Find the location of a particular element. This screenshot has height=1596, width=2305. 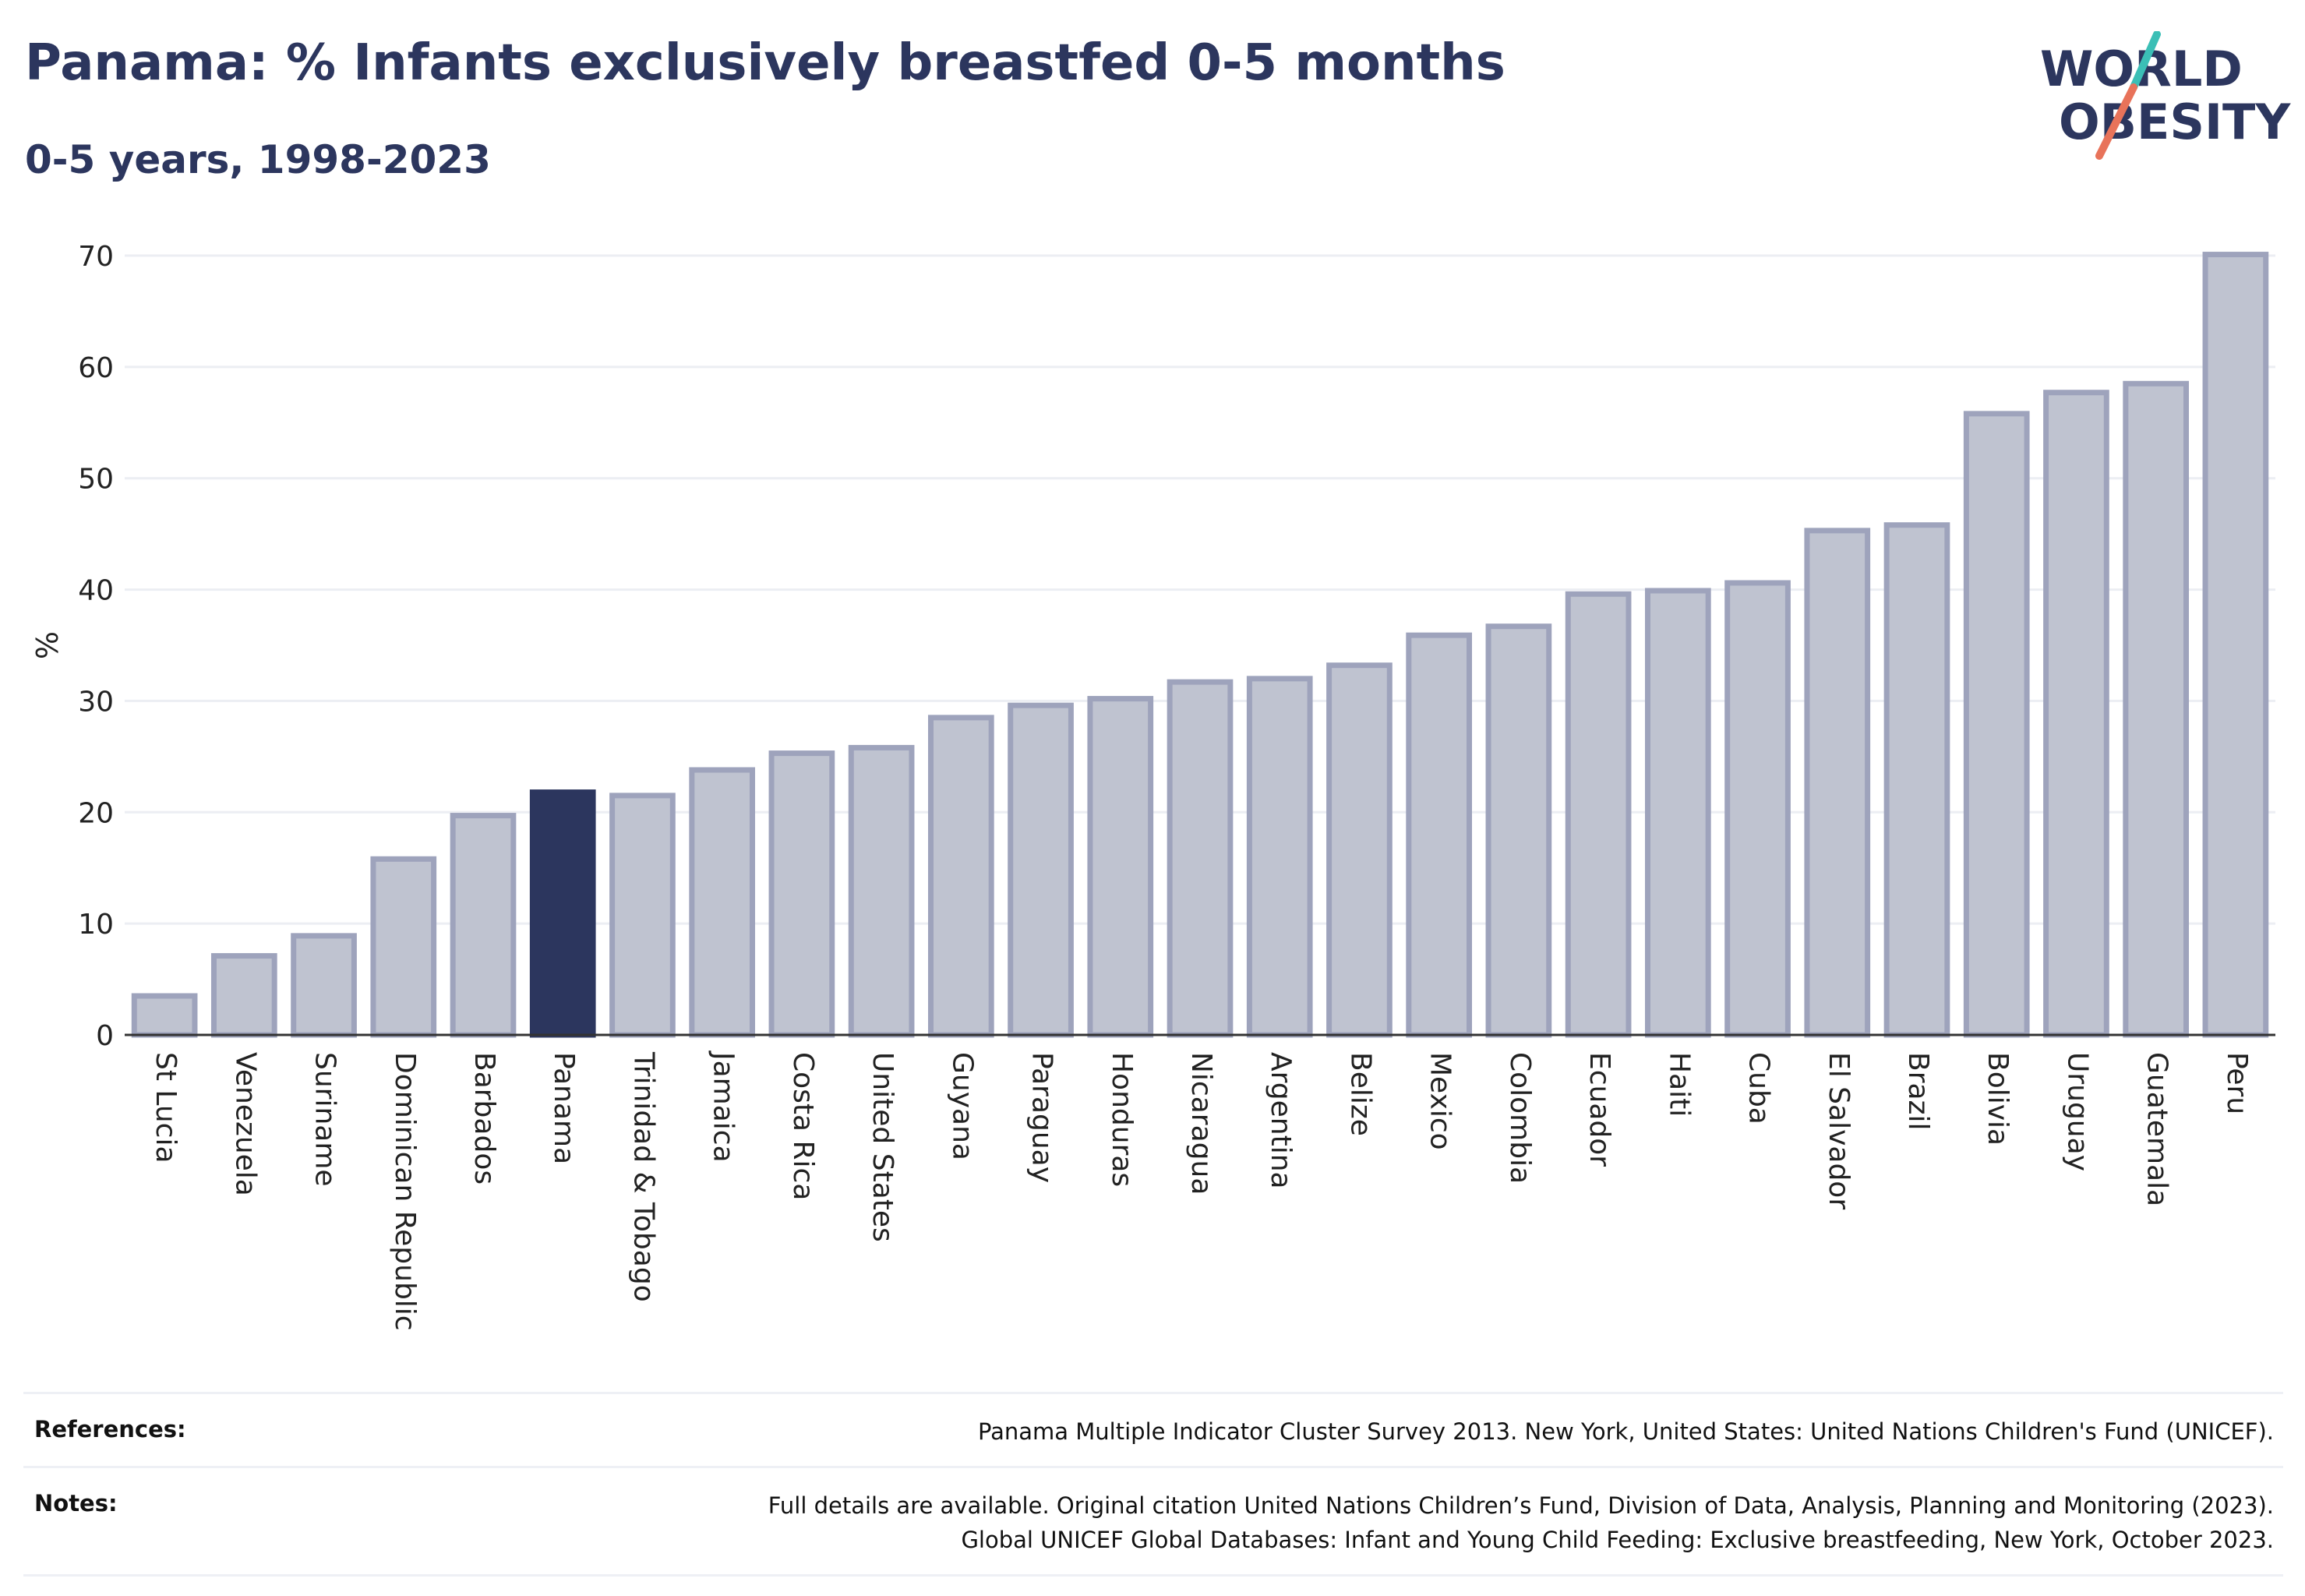

x-tick-label: El Salvador is located at coordinates (1839, 1130).